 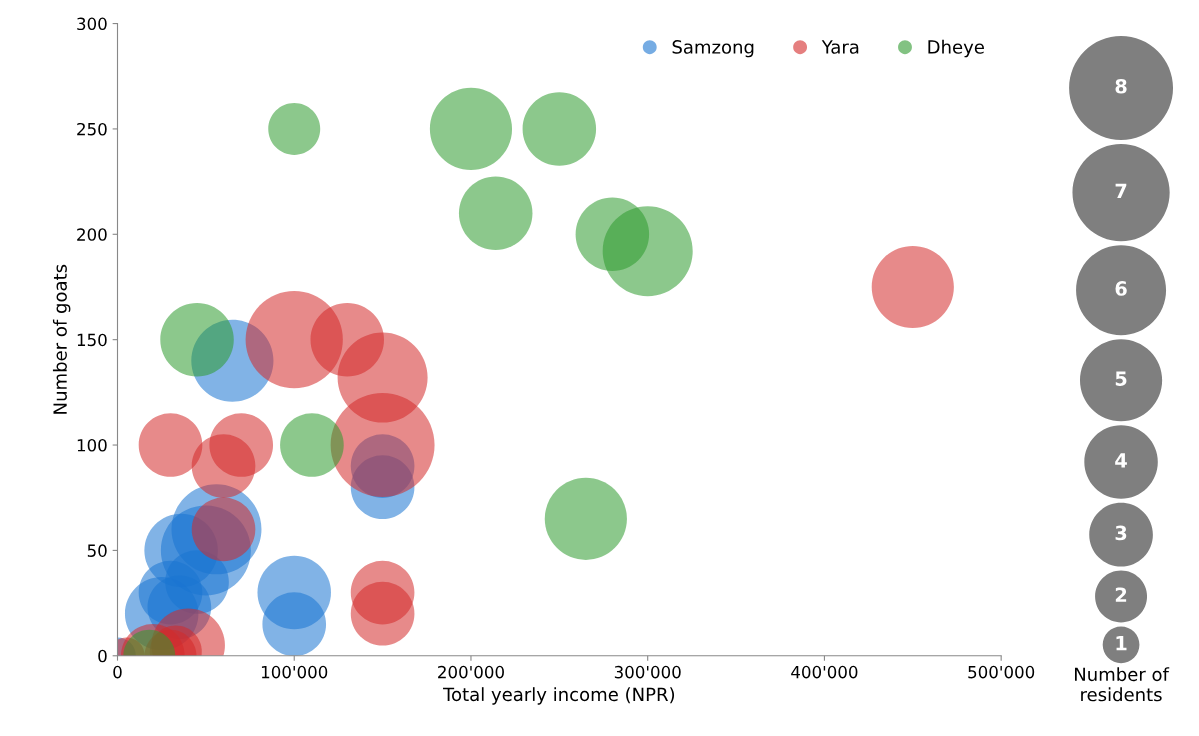 I want to click on x-tick-label: 300'000, so click(x=647, y=672).